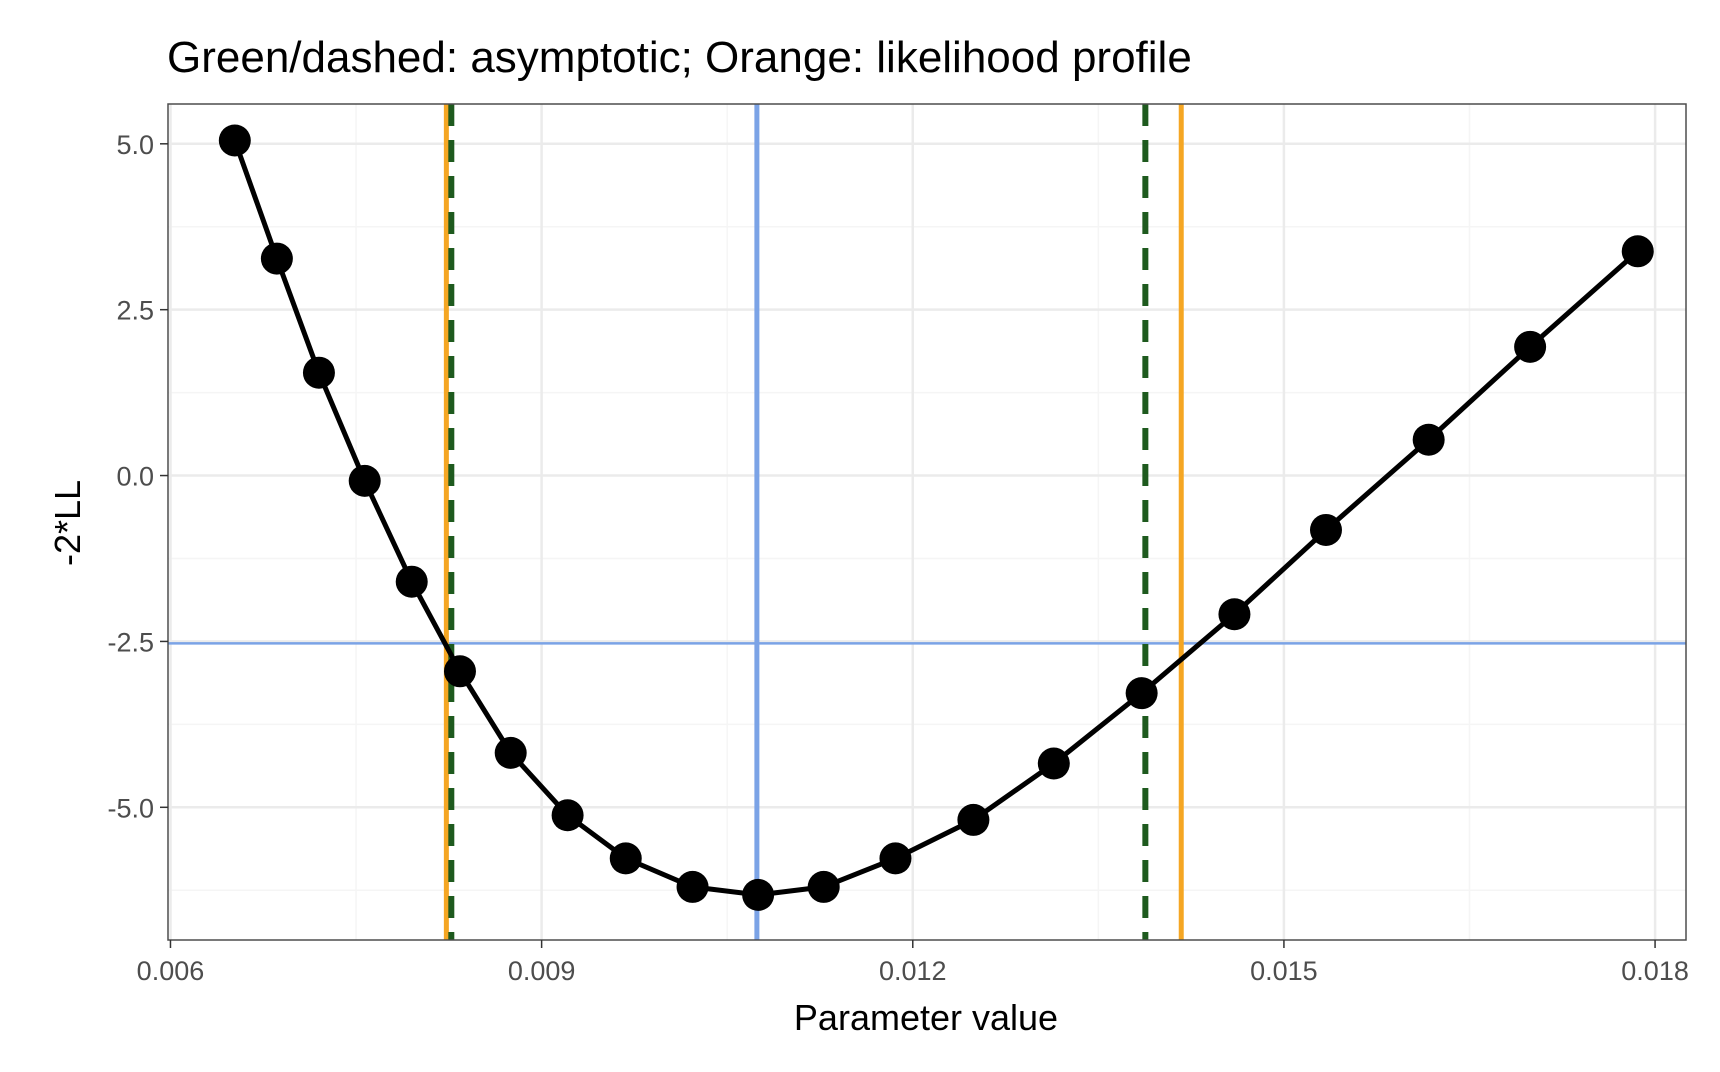 The image size is (1720, 1072). Describe the element at coordinates (130, 642) in the screenshot. I see `y-tick-label: -2.5` at that location.